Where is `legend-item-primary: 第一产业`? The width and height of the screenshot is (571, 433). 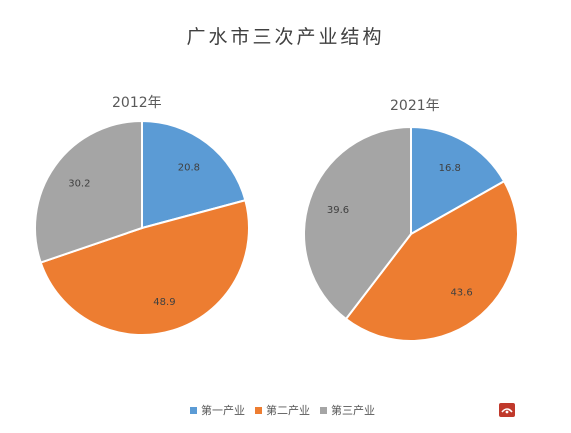
legend-item-primary: 第一产业 is located at coordinates (217, 410).